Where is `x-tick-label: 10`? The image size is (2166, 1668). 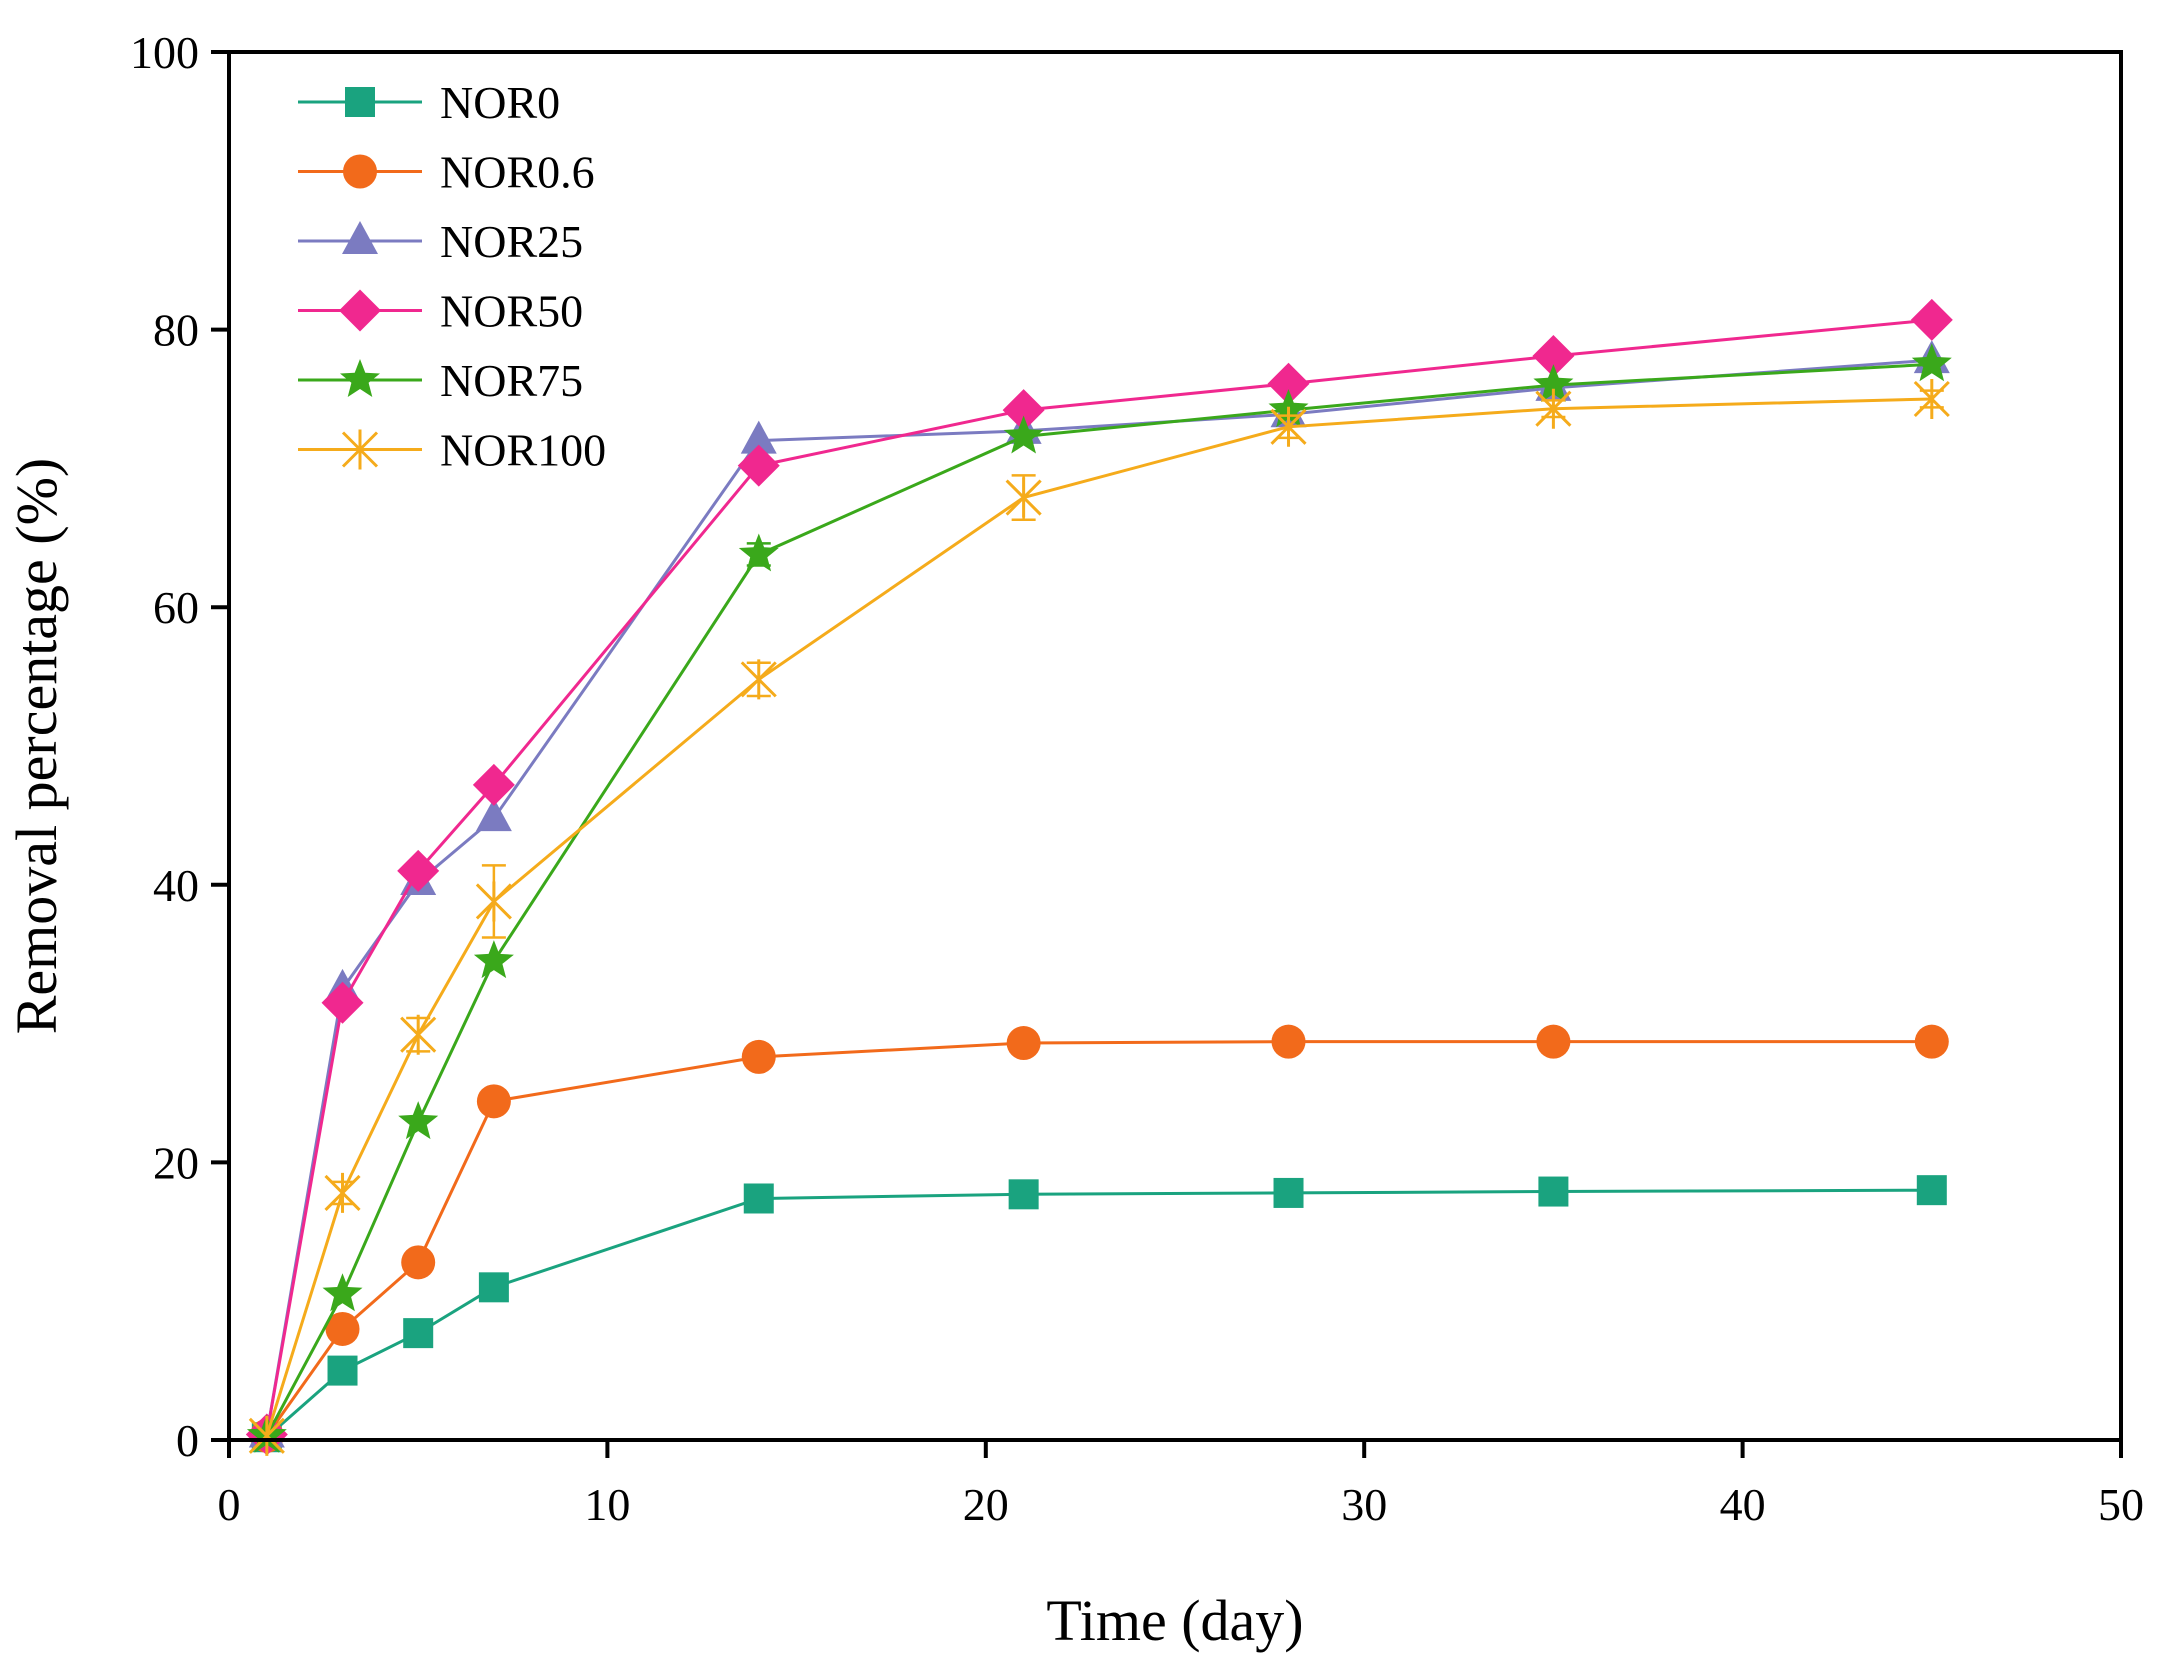
x-tick-label: 10 is located at coordinates (607, 1504).